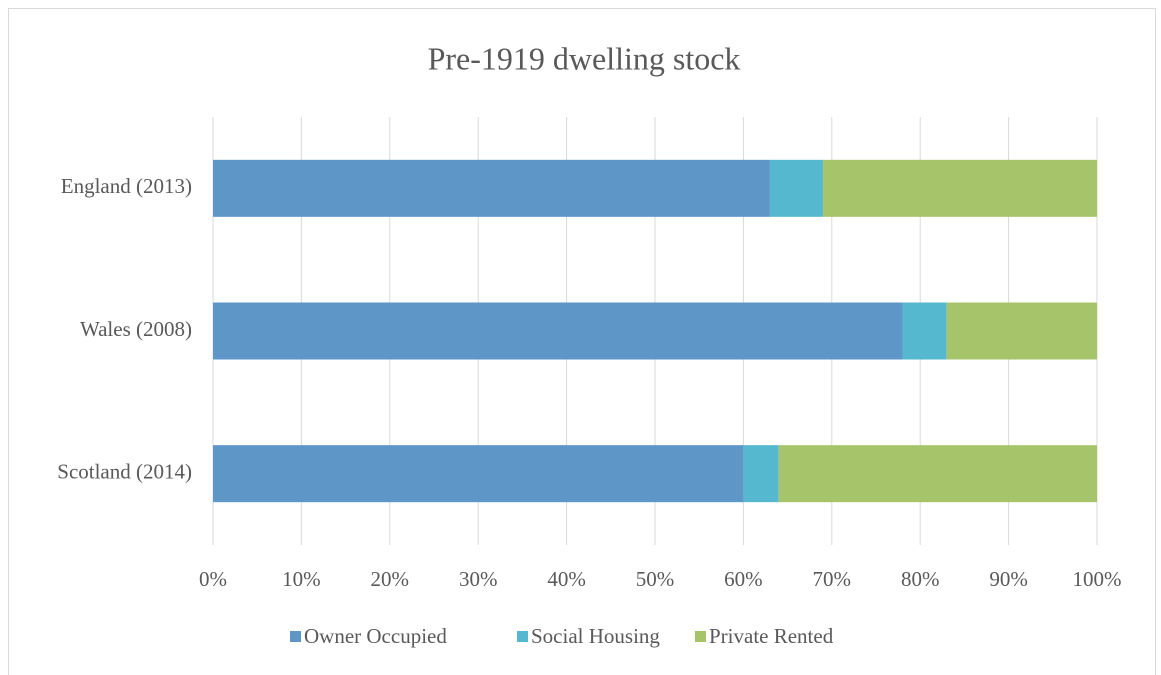 The height and width of the screenshot is (675, 1161). What do you see at coordinates (126, 186) in the screenshot?
I see `y-tick-label: England (2013)` at bounding box center [126, 186].